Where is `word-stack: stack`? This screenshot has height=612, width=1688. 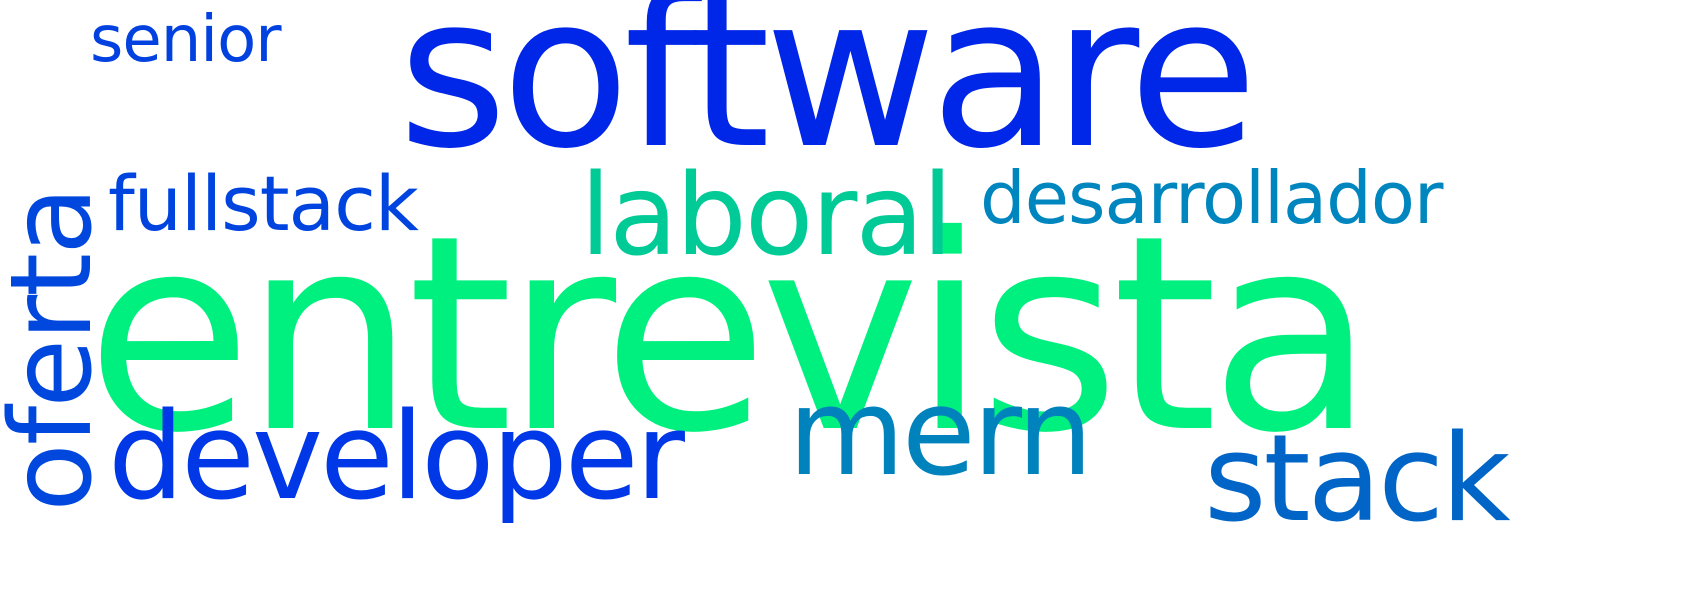 word-stack: stack is located at coordinates (1357, 479).